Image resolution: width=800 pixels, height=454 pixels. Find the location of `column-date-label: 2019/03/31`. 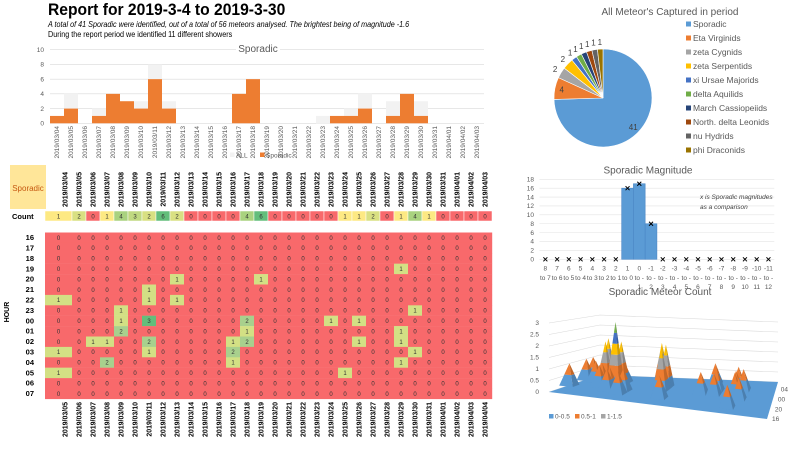

column-date-label: 2019/03/31 is located at coordinates (429, 419).